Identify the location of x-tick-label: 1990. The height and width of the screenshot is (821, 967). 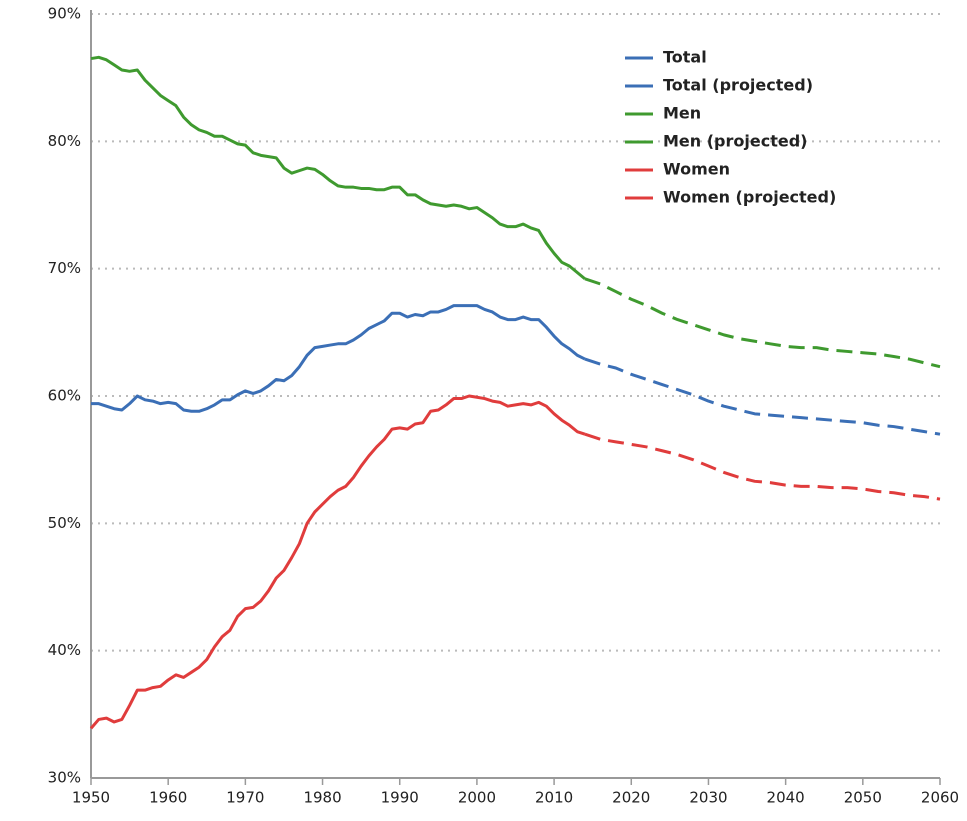
(400, 798).